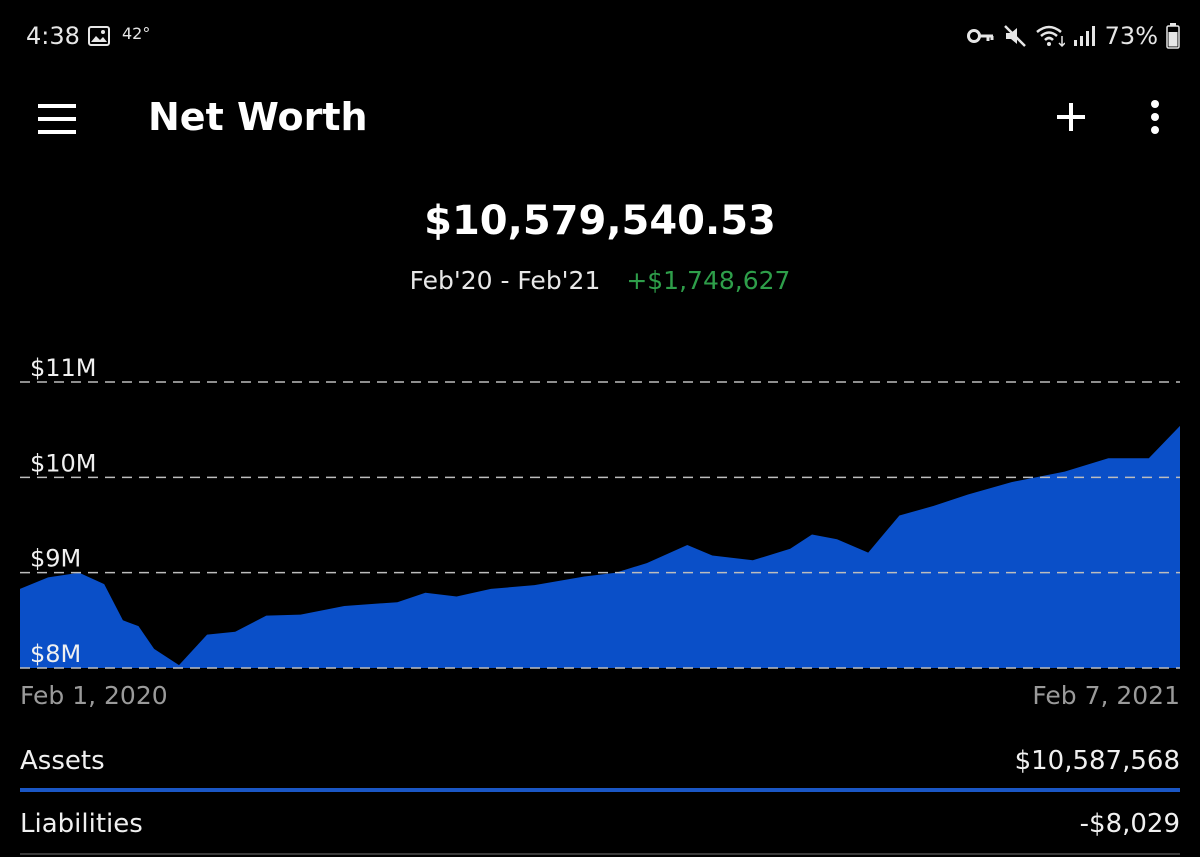 The height and width of the screenshot is (857, 1200). What do you see at coordinates (1097, 761) in the screenshot?
I see `assets-value: $10,587,568` at bounding box center [1097, 761].